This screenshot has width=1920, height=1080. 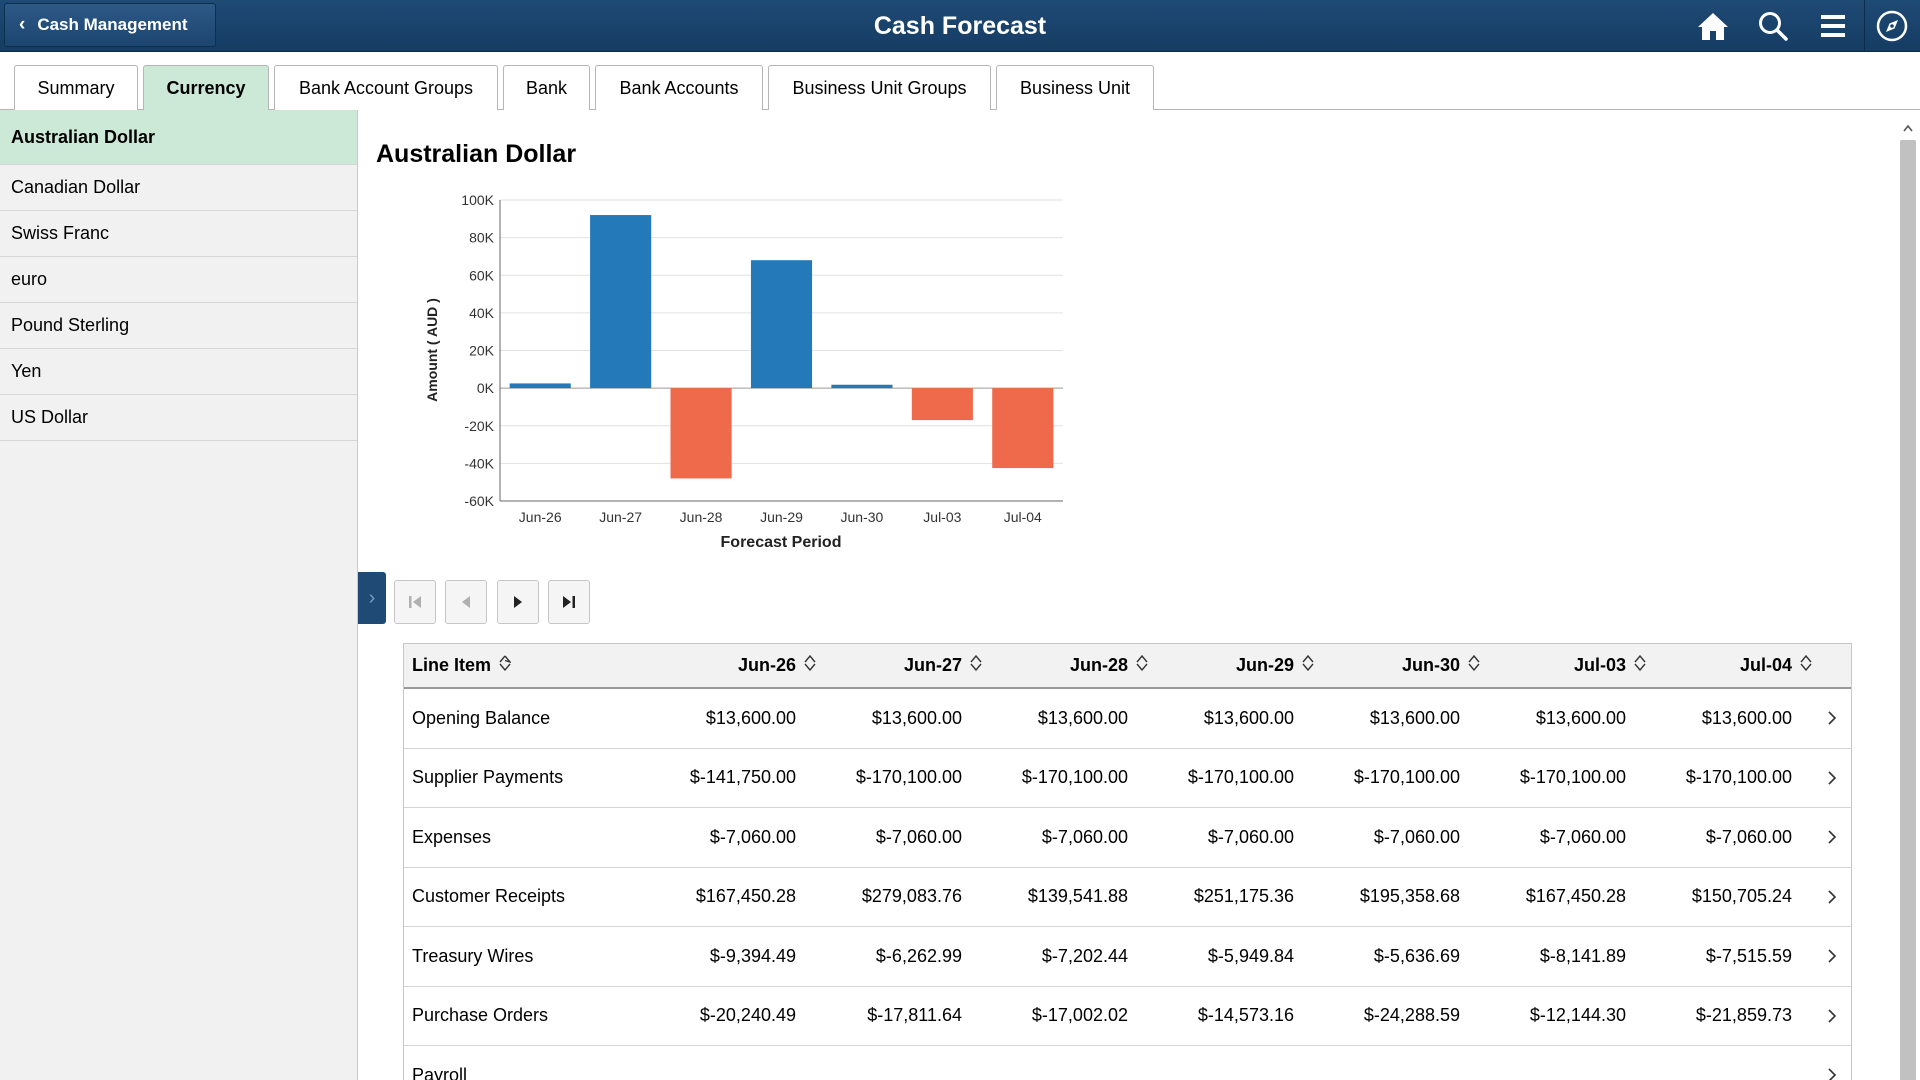 What do you see at coordinates (1127, 1063) in the screenshot?
I see `table-row: Payroll` at bounding box center [1127, 1063].